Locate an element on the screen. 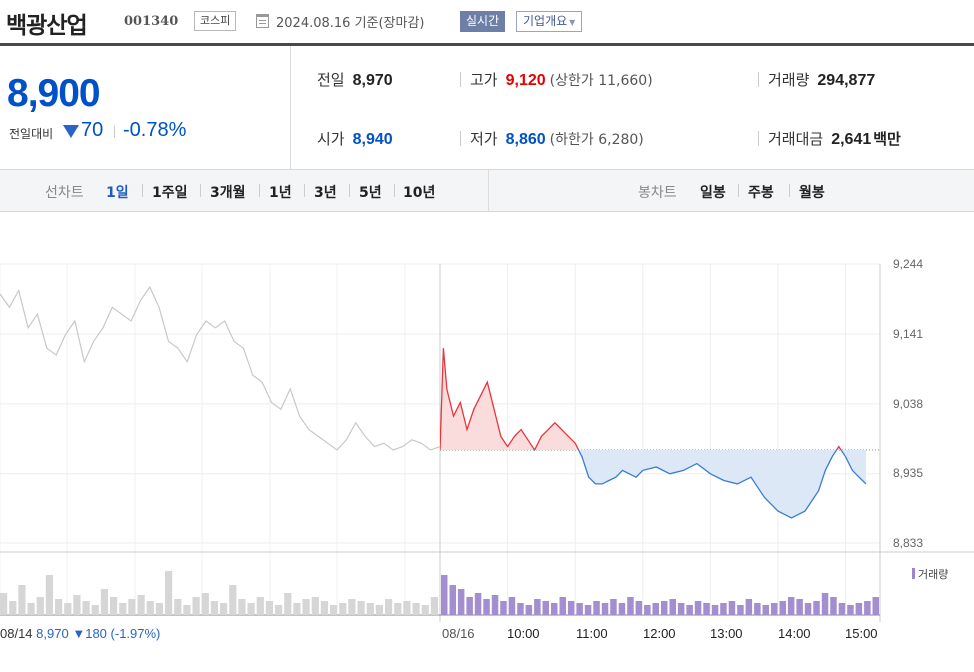  x-tick-label: 14:00 is located at coordinates (794, 633).